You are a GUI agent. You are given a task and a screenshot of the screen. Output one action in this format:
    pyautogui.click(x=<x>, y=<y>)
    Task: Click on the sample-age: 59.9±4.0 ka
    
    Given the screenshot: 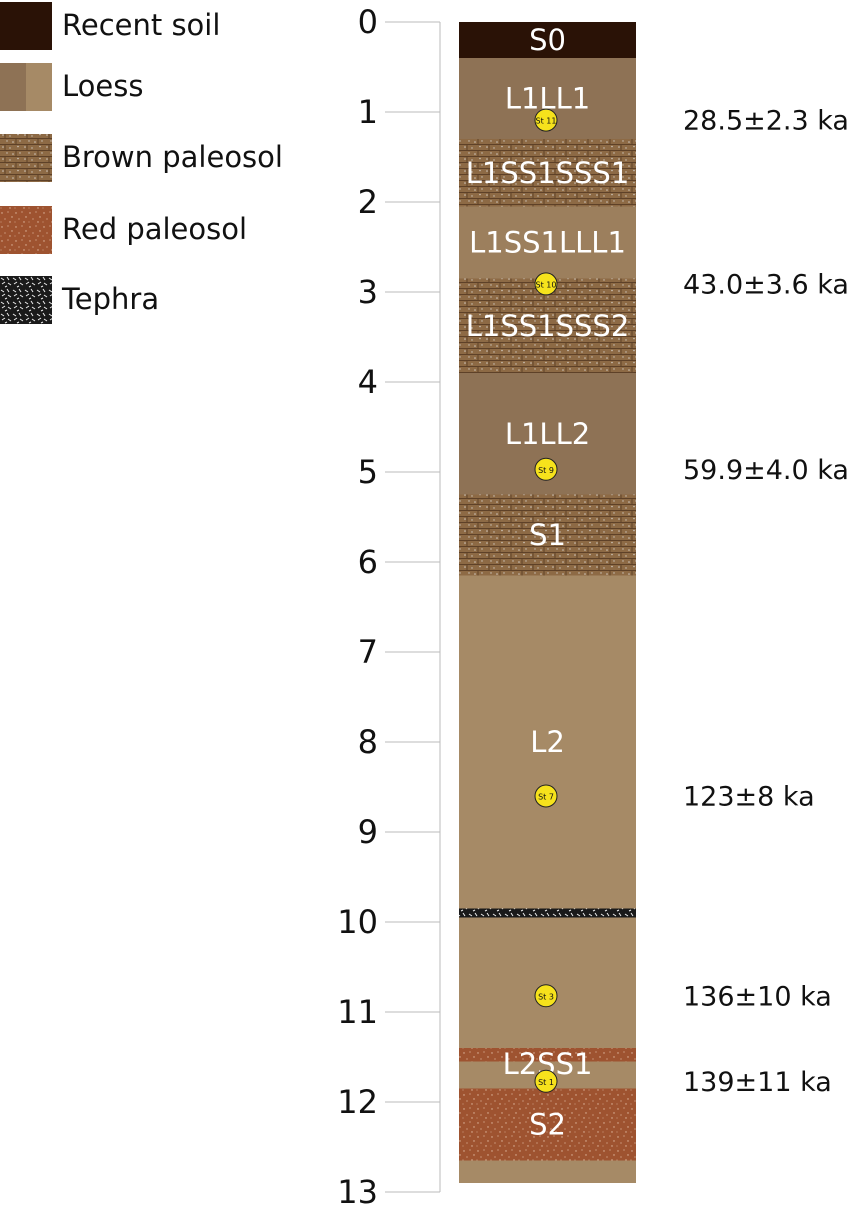 What is the action you would take?
    pyautogui.click(x=765, y=470)
    